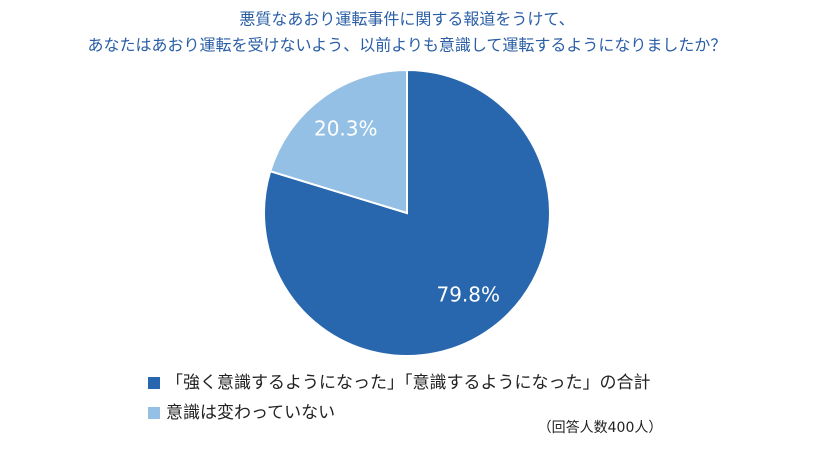 Image resolution: width=815 pixels, height=463 pixels. What do you see at coordinates (408, 383) in the screenshot?
I see `legend-label: 「強く意識するようになった」「意識するようになった」の合計` at bounding box center [408, 383].